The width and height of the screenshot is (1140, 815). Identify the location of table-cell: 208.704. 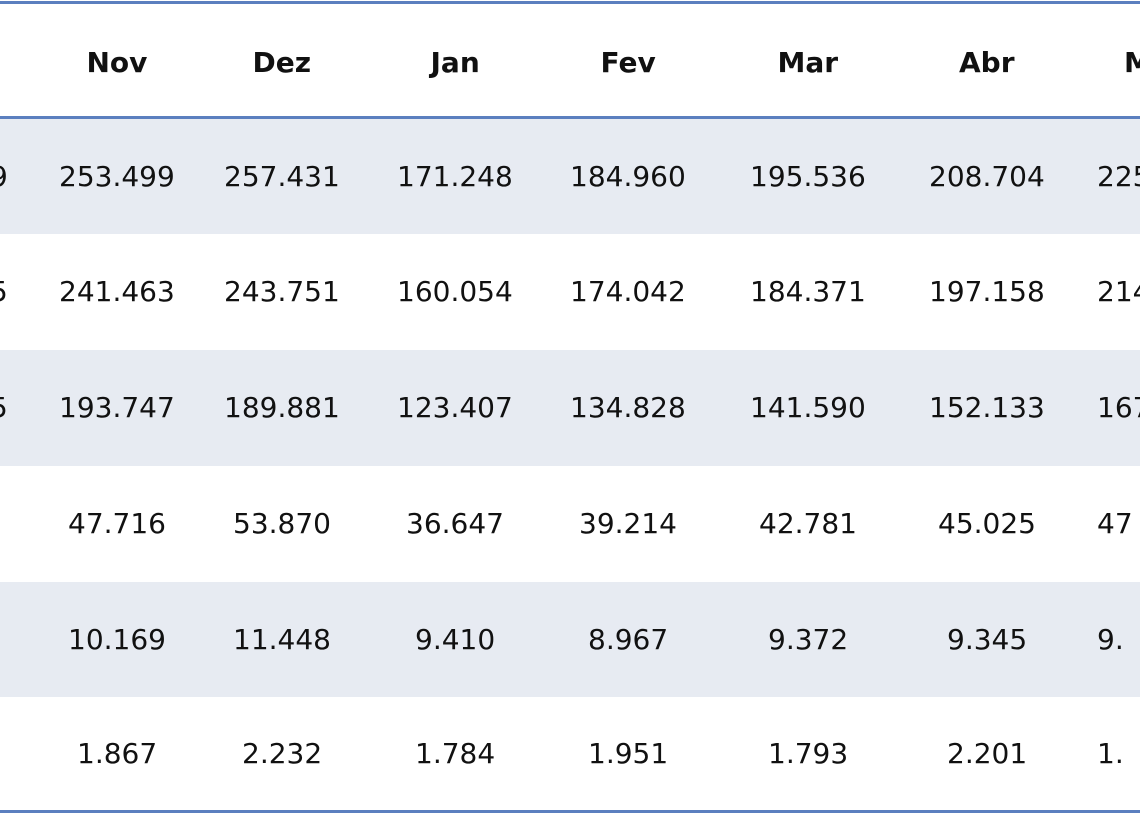
(987, 176).